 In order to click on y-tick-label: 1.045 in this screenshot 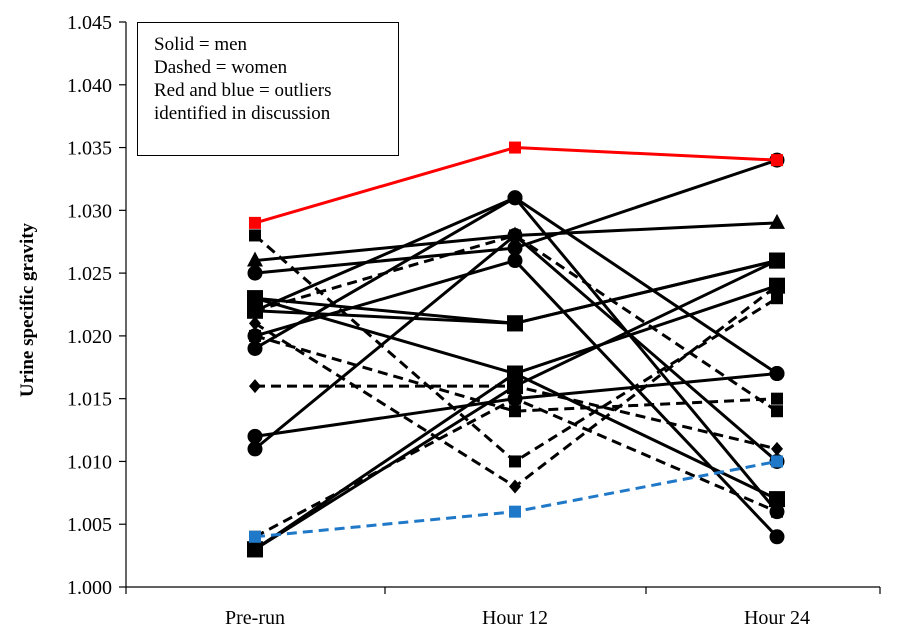, I will do `click(89, 23)`.